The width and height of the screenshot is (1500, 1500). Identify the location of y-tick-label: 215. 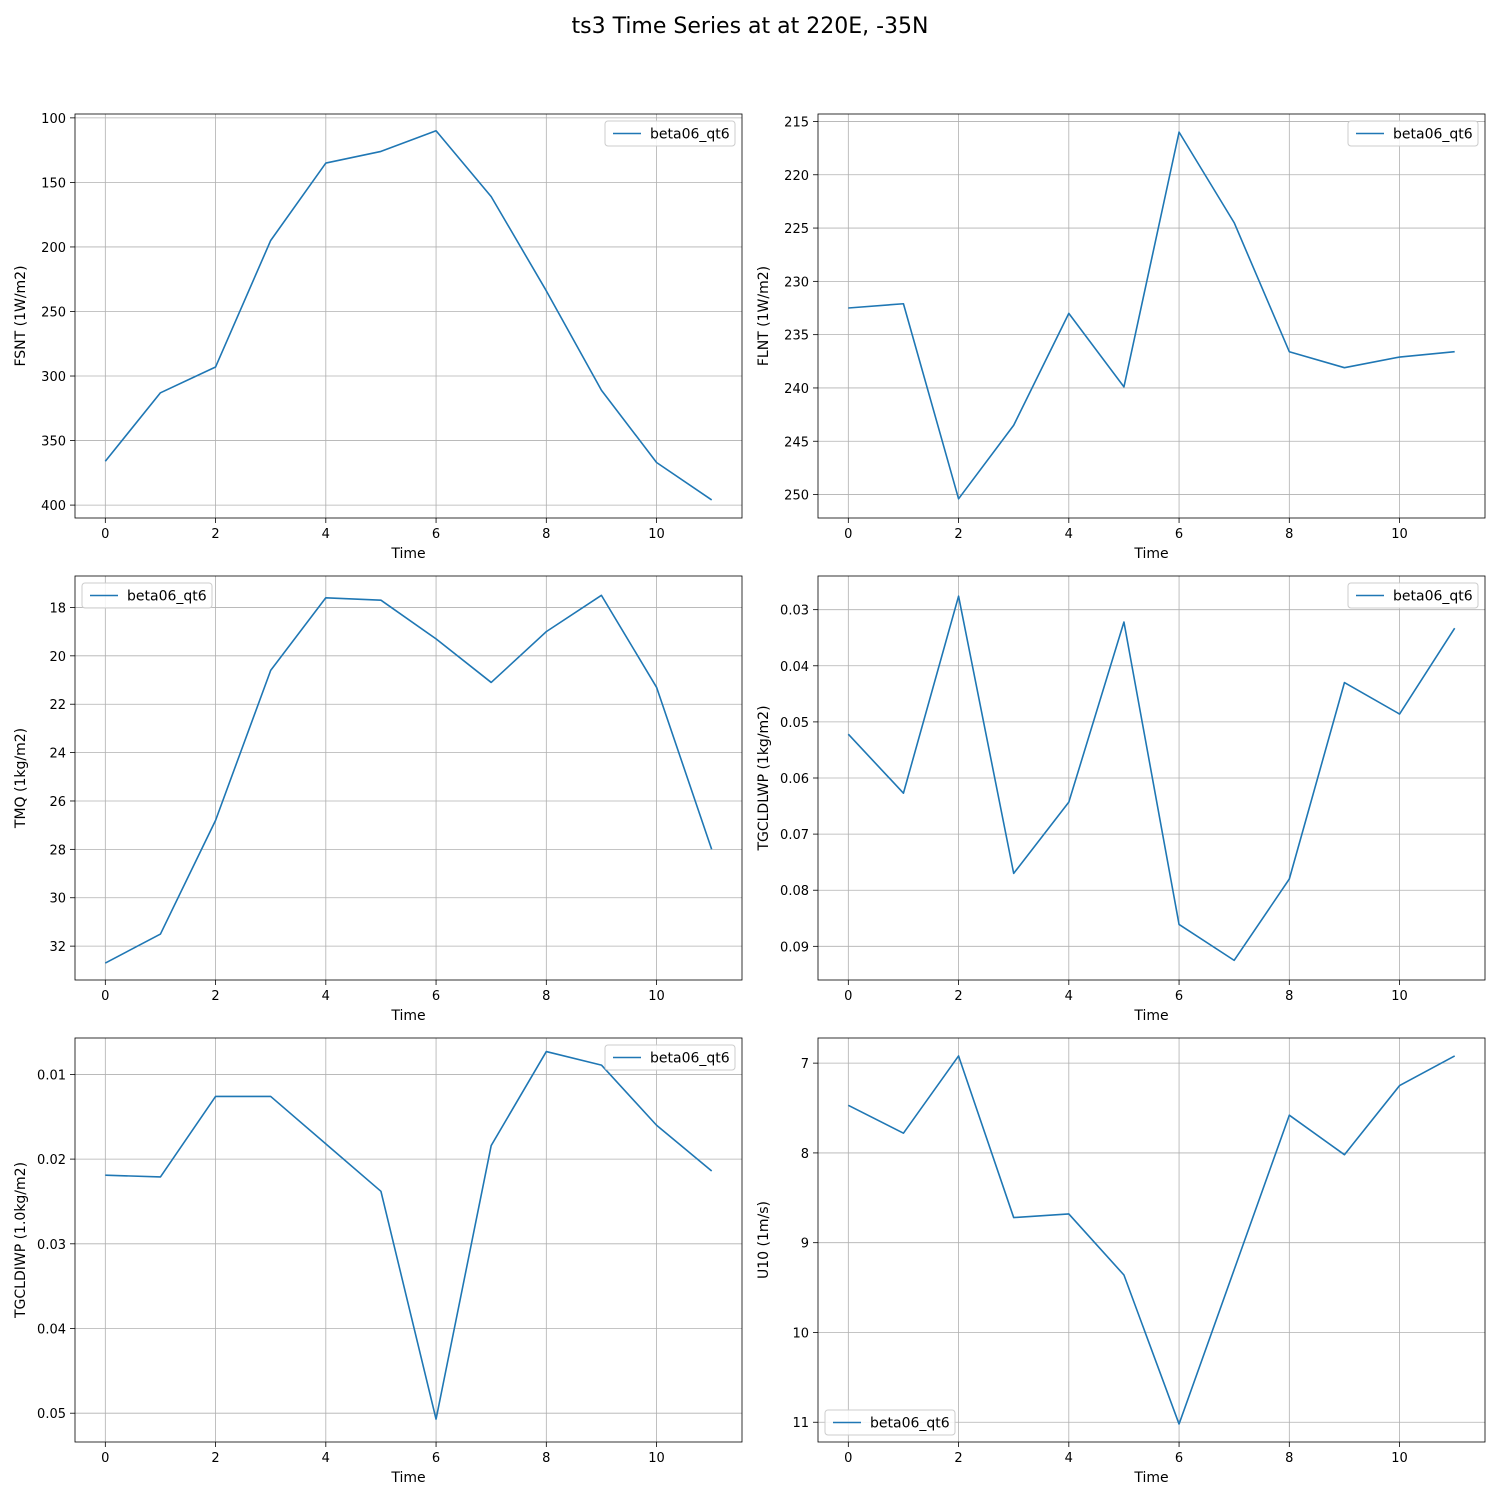
(796, 122).